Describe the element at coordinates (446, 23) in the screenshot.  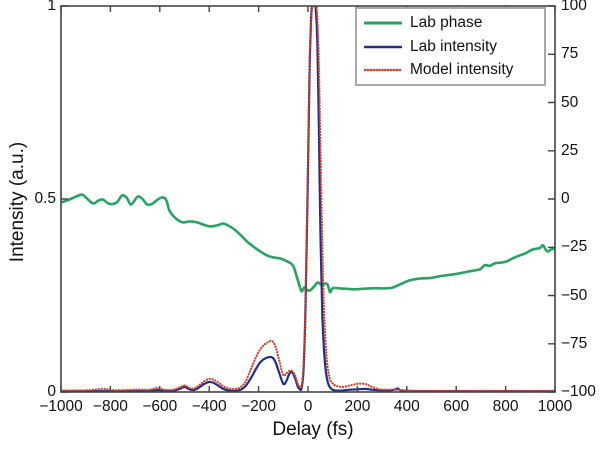
I see `legend-label-lab-phase: Lab phase` at that location.